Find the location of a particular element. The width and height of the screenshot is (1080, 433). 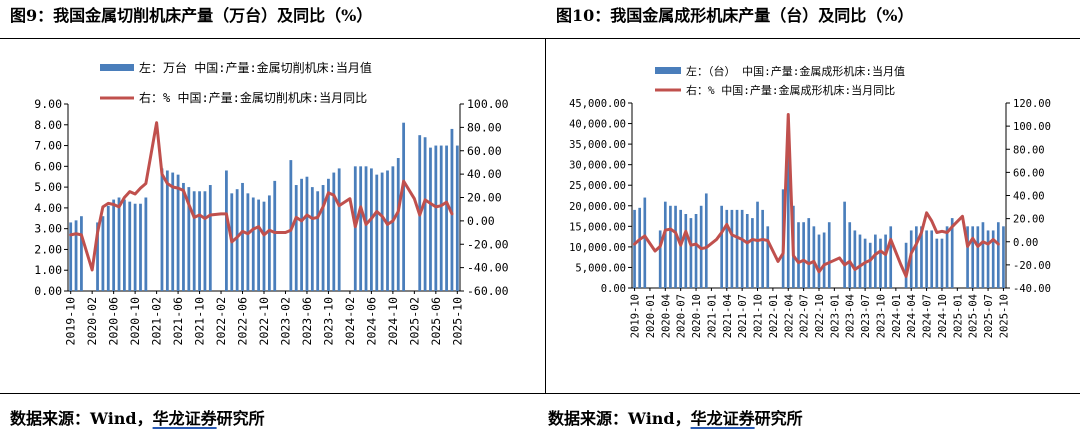

left-left-tick-label: 2.00 is located at coordinates (48, 249).